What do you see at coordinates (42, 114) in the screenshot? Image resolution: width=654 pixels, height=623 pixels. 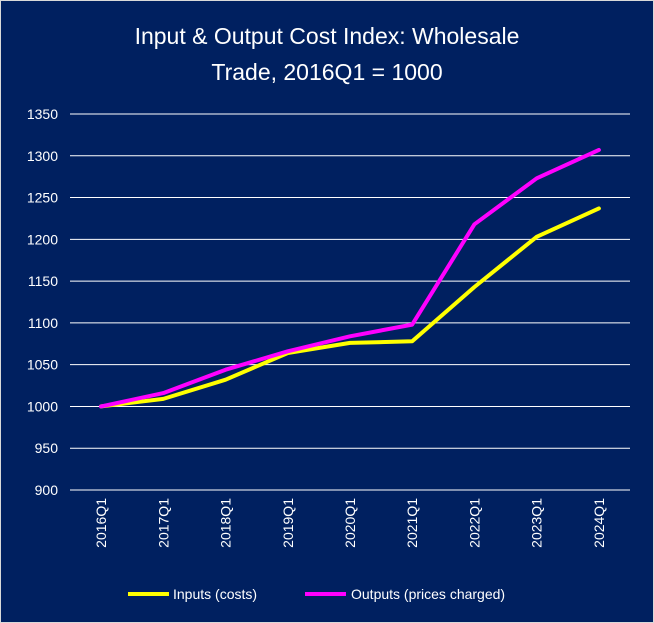 I see `y-tick-label: 1350` at bounding box center [42, 114].